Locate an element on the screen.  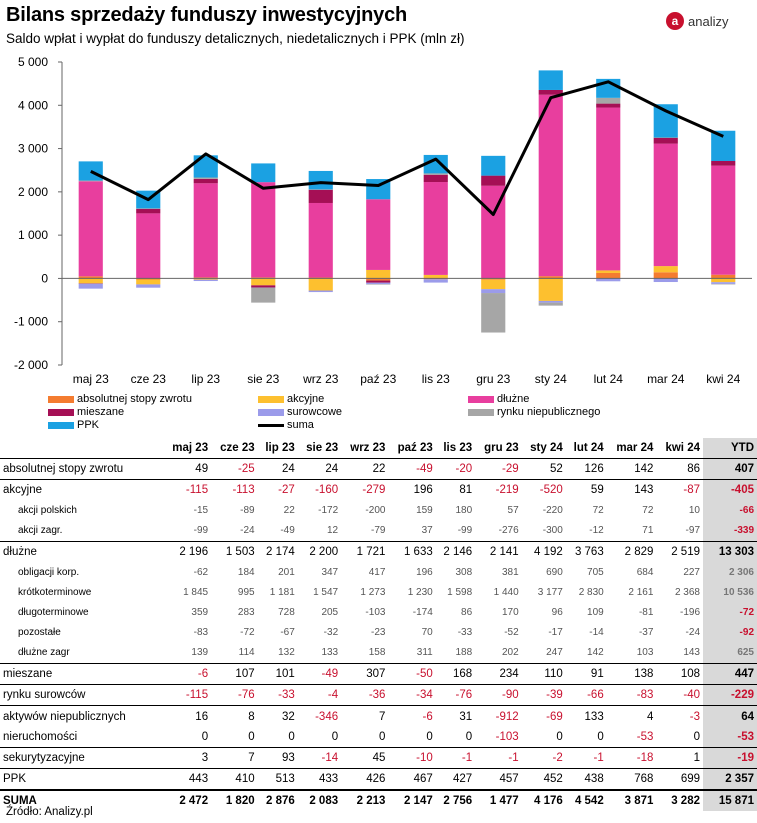
table-cell: 2 829 is located at coordinates (631, 551).